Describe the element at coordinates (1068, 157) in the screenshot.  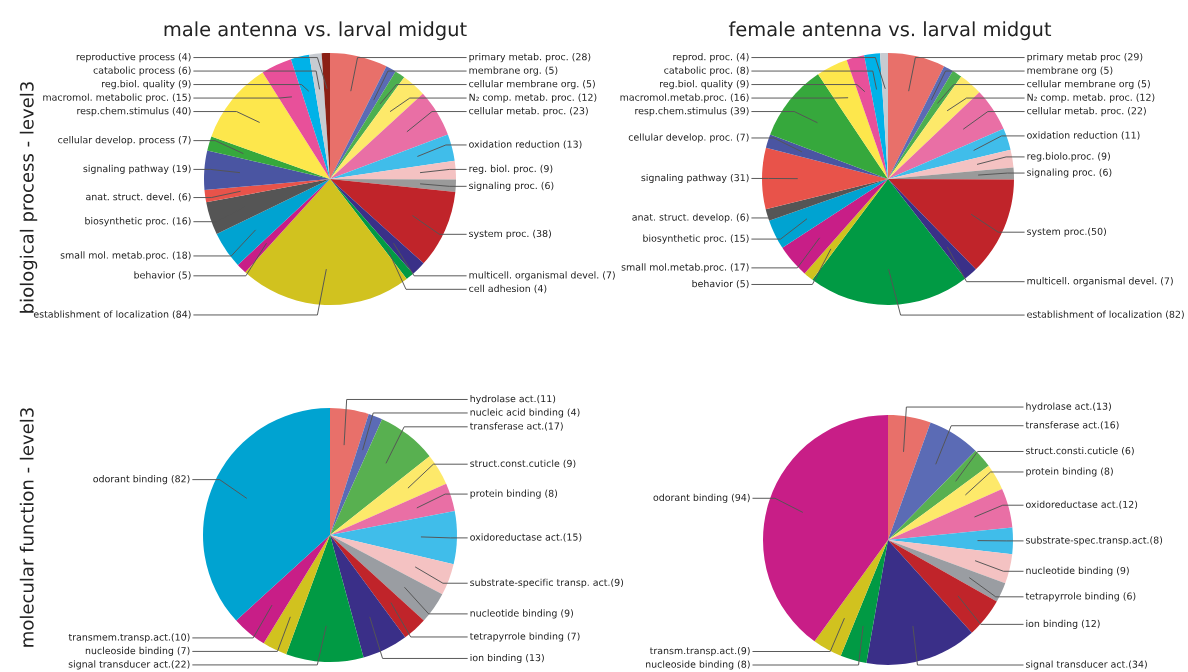
I see `slice-label: reg.biolo.proc. (9)` at that location.